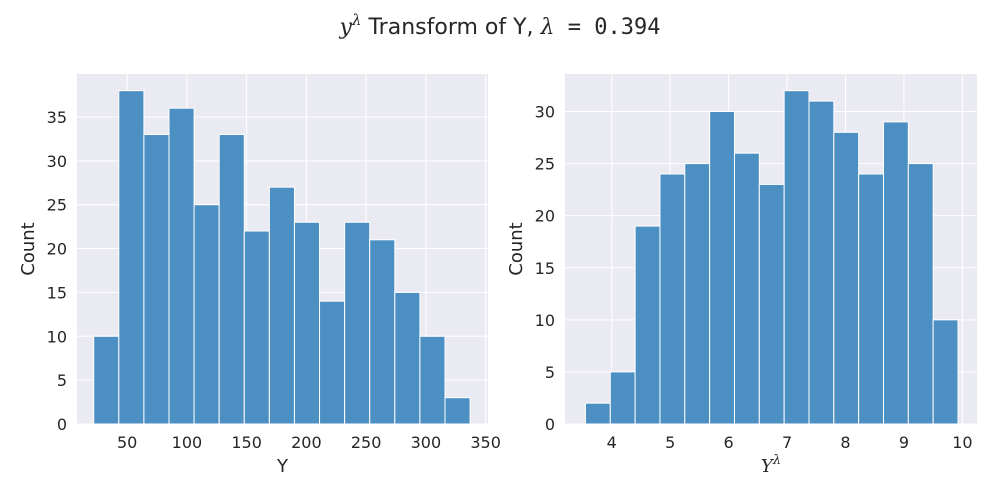 Image resolution: width=1000 pixels, height=500 pixels. Describe the element at coordinates (771, 465) in the screenshot. I see `right-x-axis-label: Yλ` at that location.